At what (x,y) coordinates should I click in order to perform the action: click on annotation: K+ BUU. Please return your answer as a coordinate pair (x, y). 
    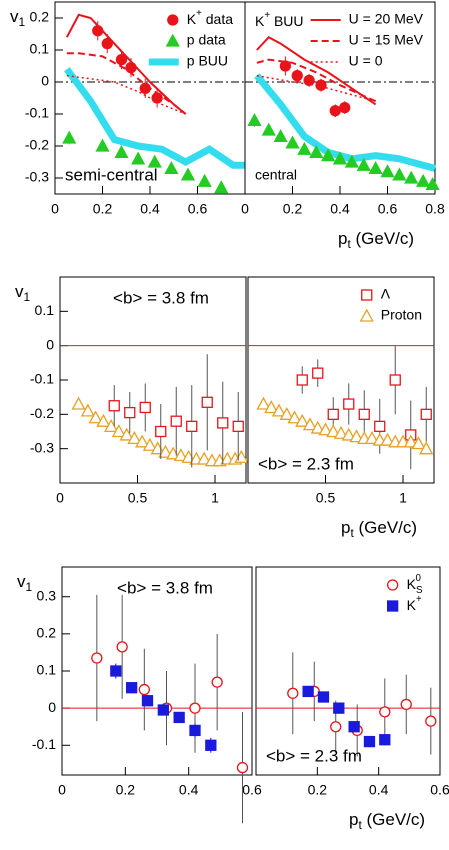
    Looking at the image, I should click on (279, 19).